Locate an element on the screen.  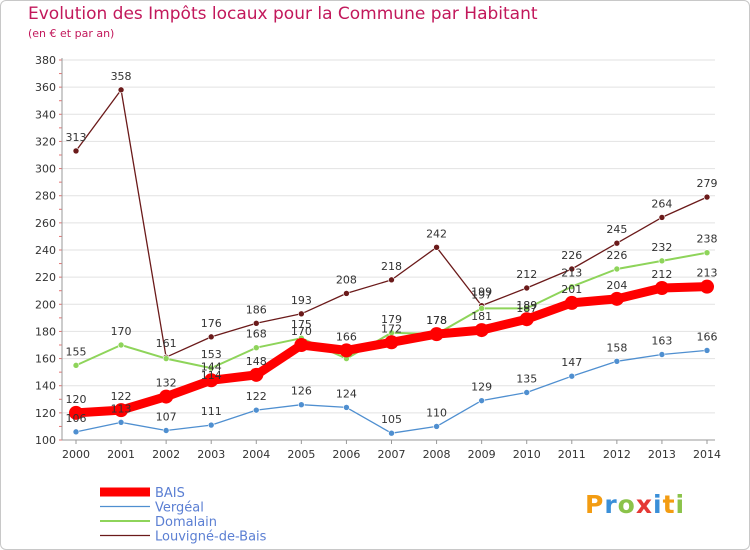
data-label: 179 is located at coordinates (391, 319).